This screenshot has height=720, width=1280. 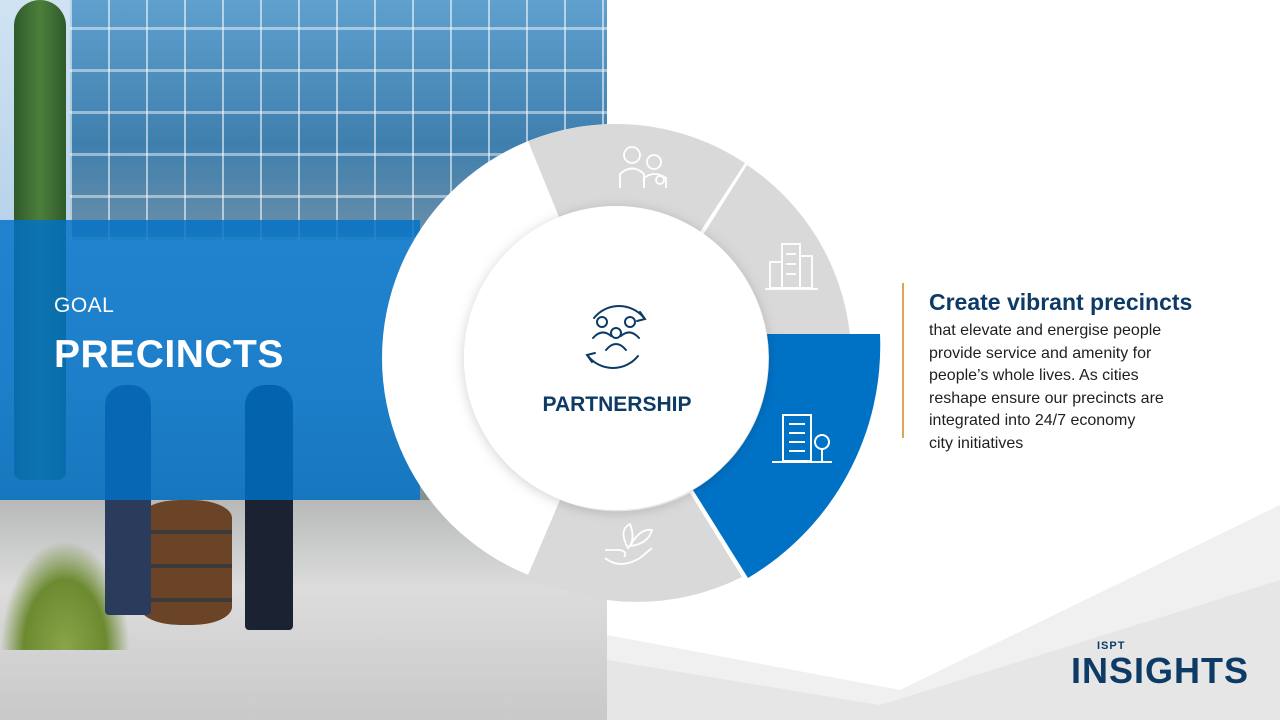 I want to click on segment-hand-plant, so click(x=635, y=547).